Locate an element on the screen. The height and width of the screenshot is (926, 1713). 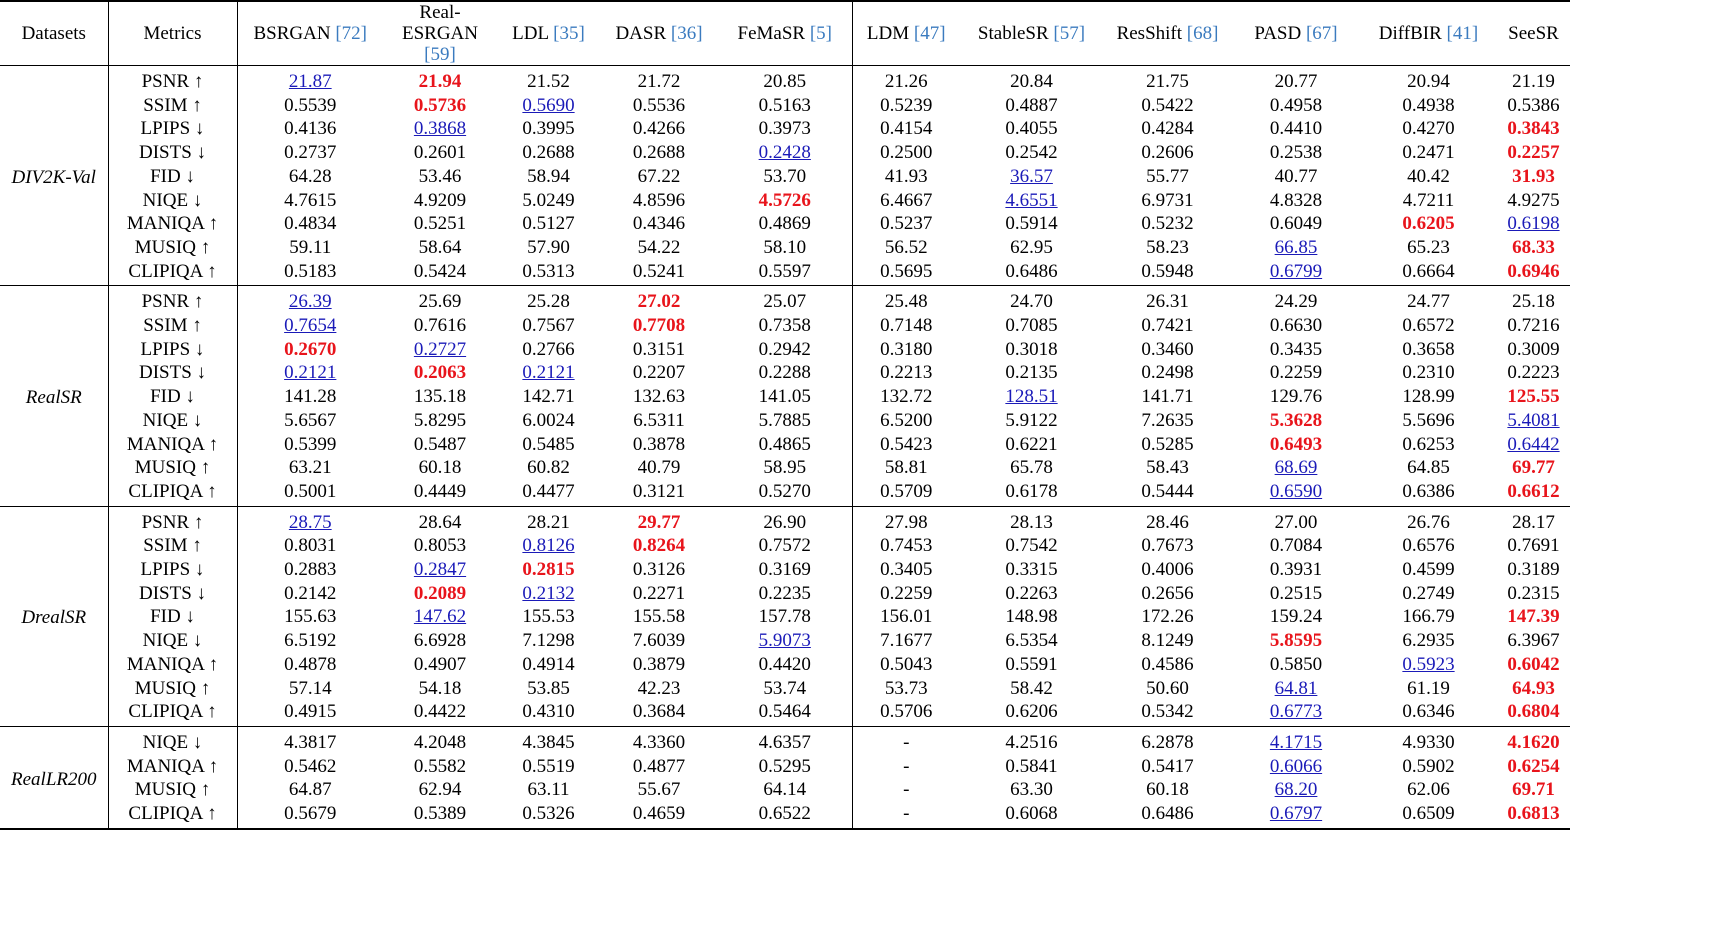
metric-value: 0.5001 is located at coordinates (310, 491).